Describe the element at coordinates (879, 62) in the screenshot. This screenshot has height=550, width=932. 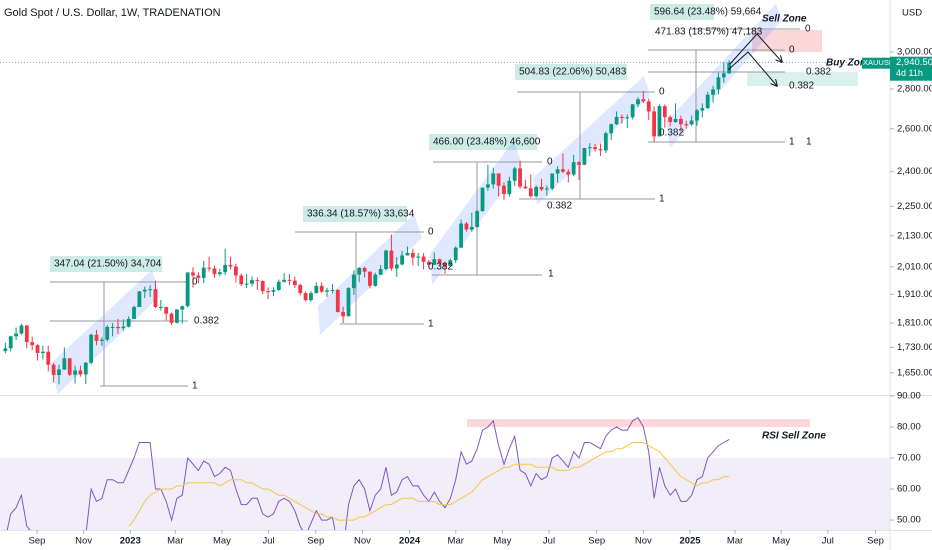
I see `symbol-label: XAUUSD` at that location.